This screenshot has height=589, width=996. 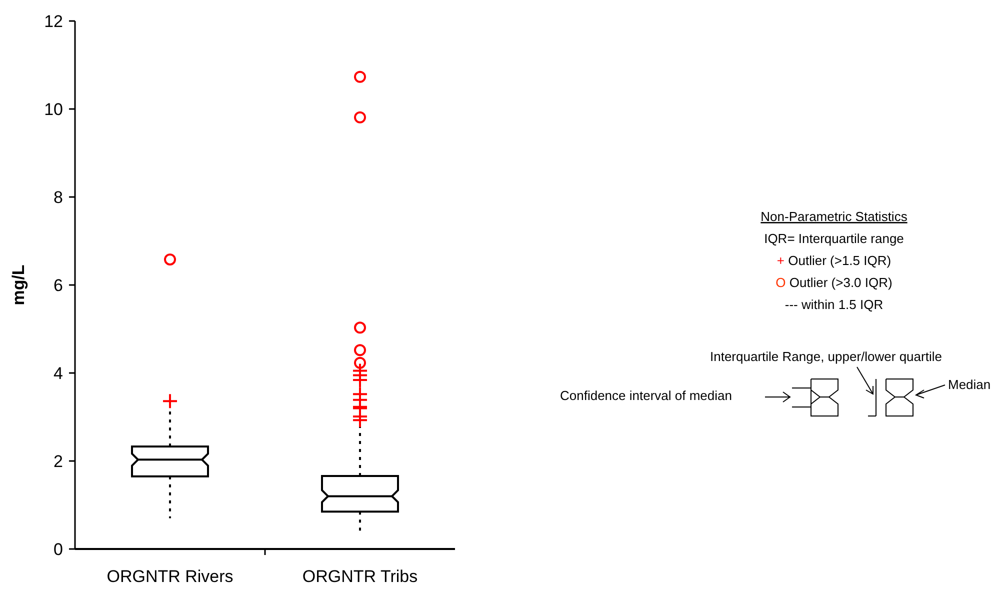 What do you see at coordinates (826, 356) in the screenshot?
I see `text: Interquartile Range, upper/lower quartile` at bounding box center [826, 356].